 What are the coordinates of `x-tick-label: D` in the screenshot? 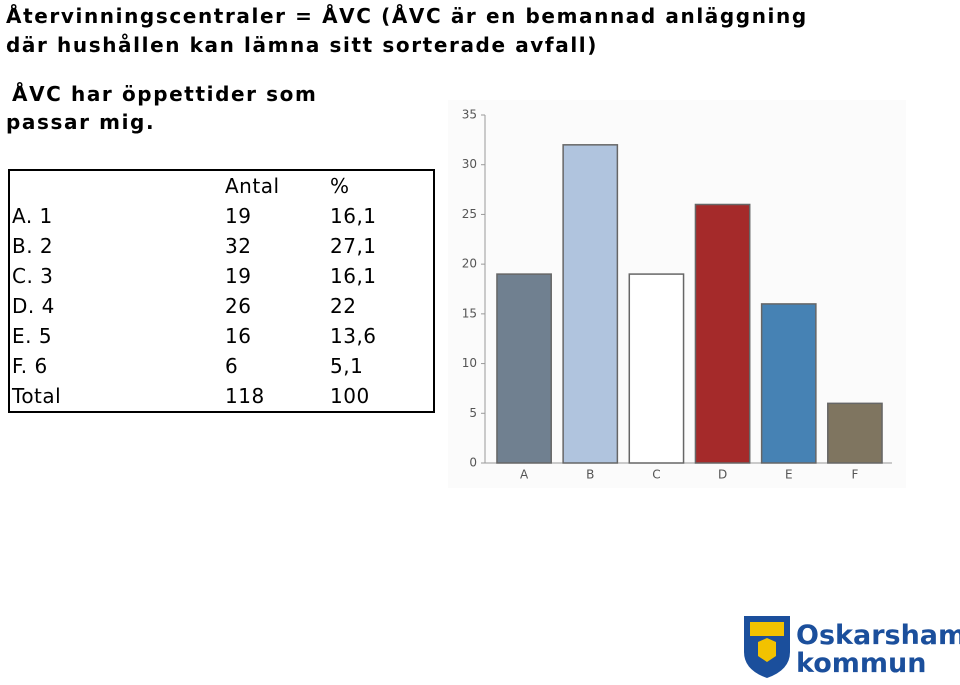 It's located at (722, 475).